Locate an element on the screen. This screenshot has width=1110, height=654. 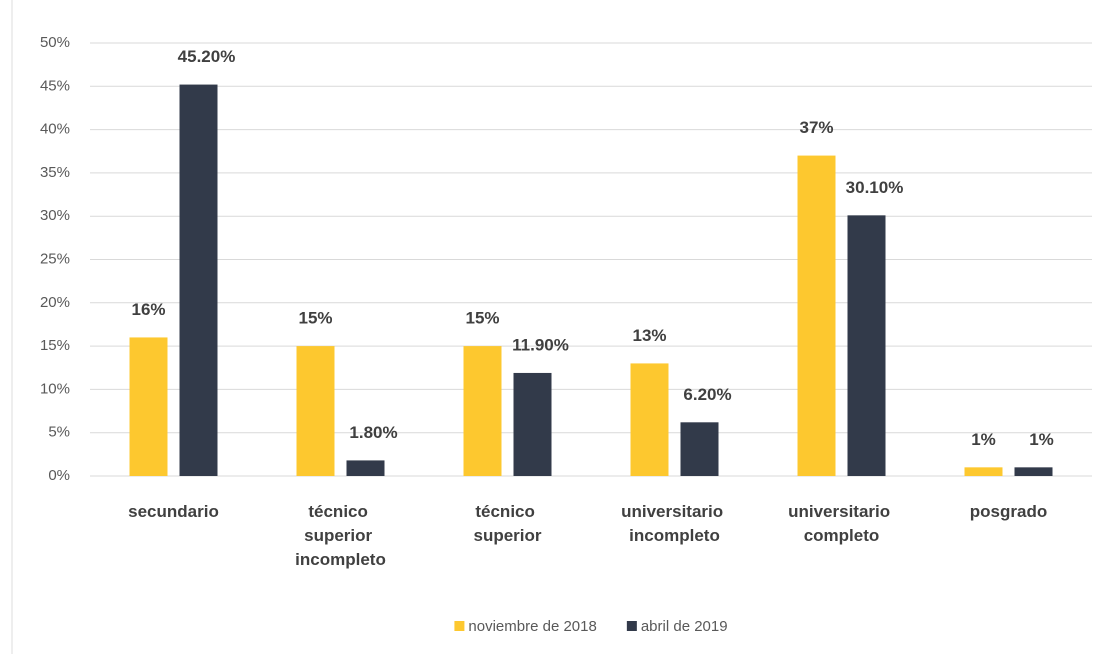
data-label: 30.10% is located at coordinates (875, 187).